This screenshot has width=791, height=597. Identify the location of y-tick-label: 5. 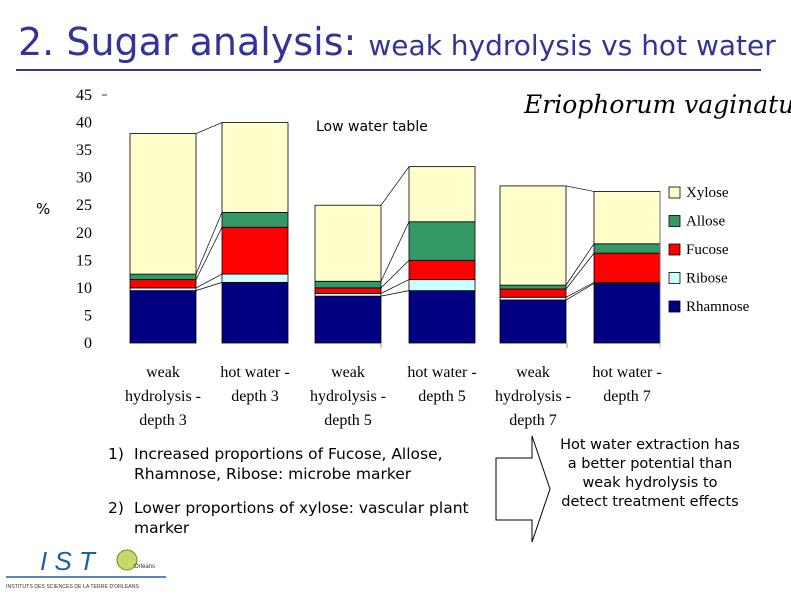
(88, 315).